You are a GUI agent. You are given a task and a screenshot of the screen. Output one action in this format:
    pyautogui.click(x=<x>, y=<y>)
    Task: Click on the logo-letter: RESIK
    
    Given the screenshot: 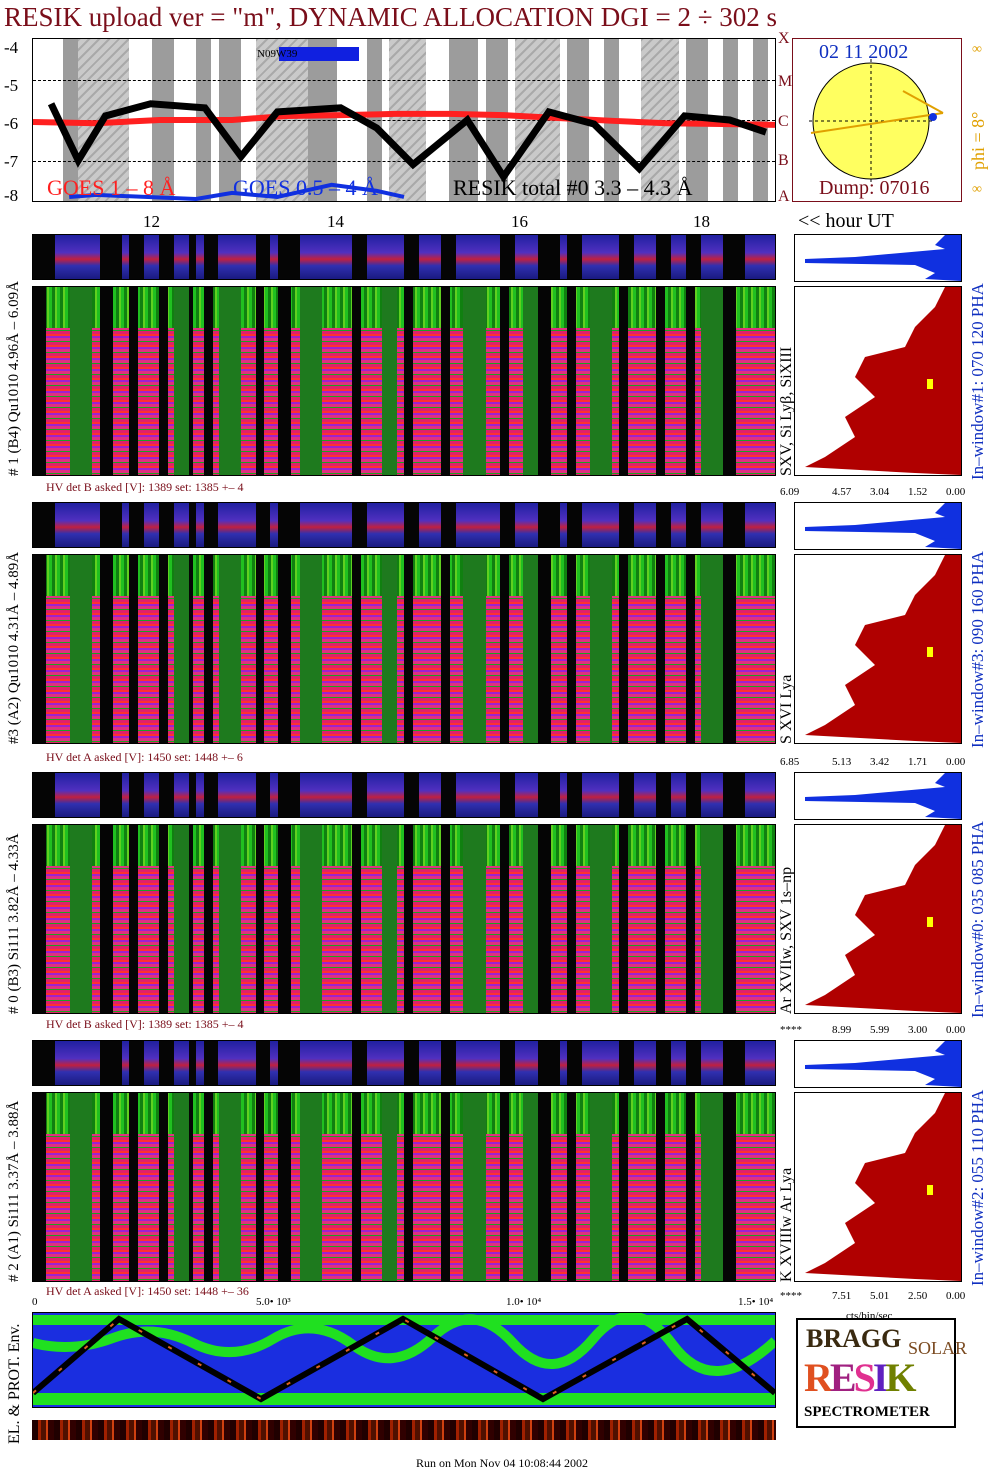 What is the action you would take?
    pyautogui.click(x=860, y=1377)
    